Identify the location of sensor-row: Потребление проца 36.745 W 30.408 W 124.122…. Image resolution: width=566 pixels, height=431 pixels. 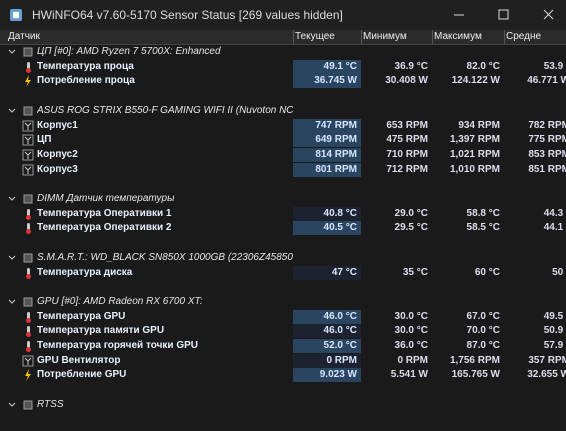
(283, 81).